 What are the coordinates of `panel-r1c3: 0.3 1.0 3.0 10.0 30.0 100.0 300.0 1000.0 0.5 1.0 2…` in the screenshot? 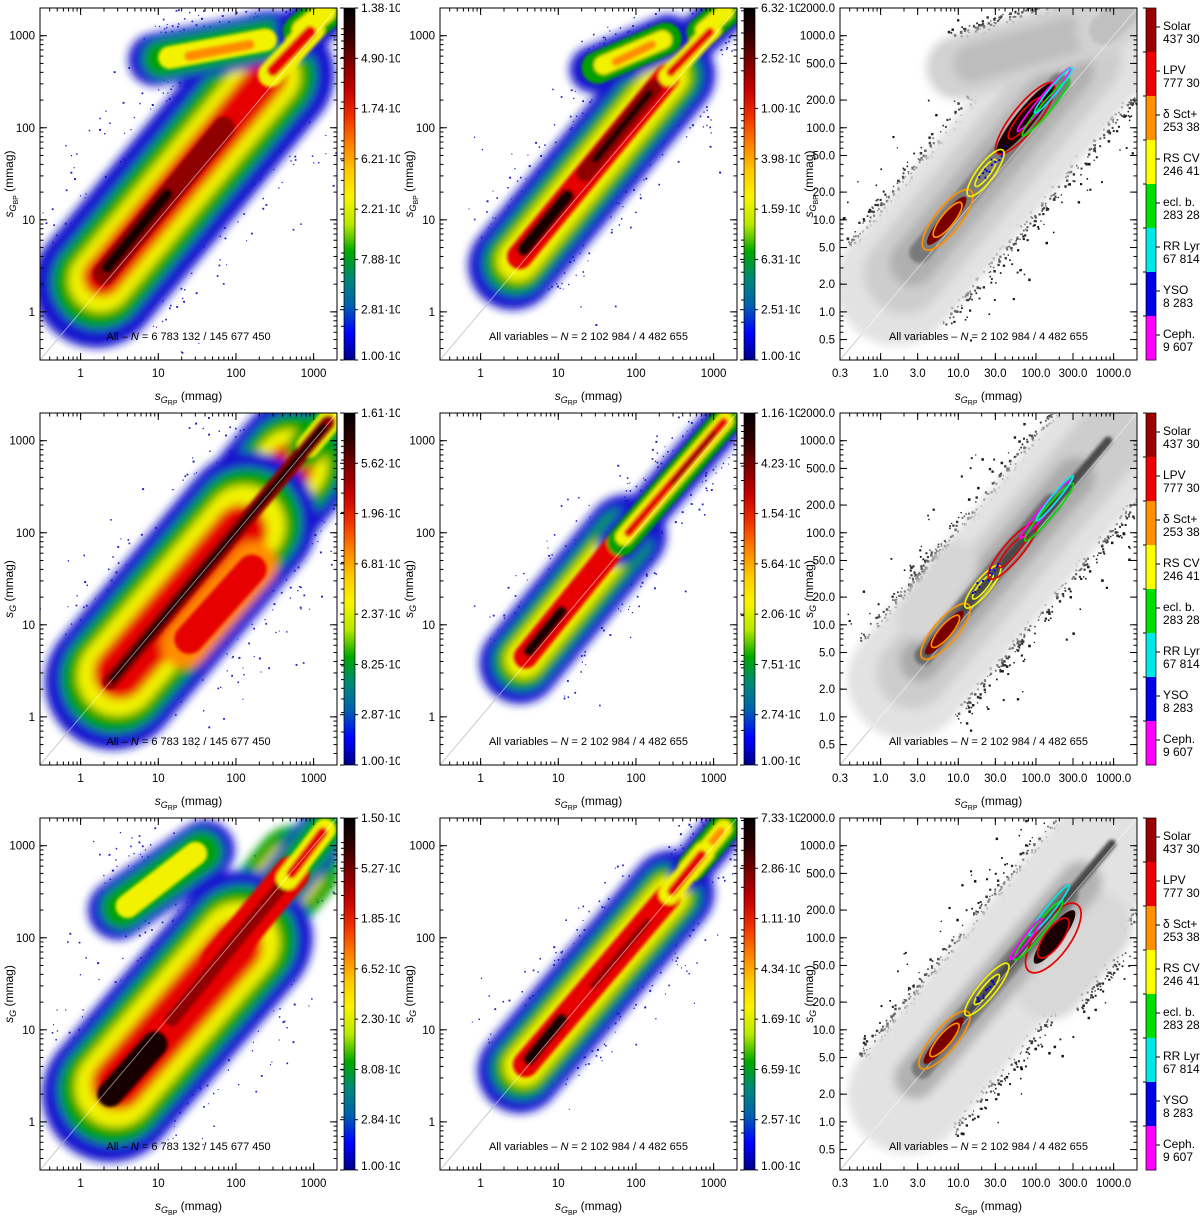 It's located at (1000, 202).